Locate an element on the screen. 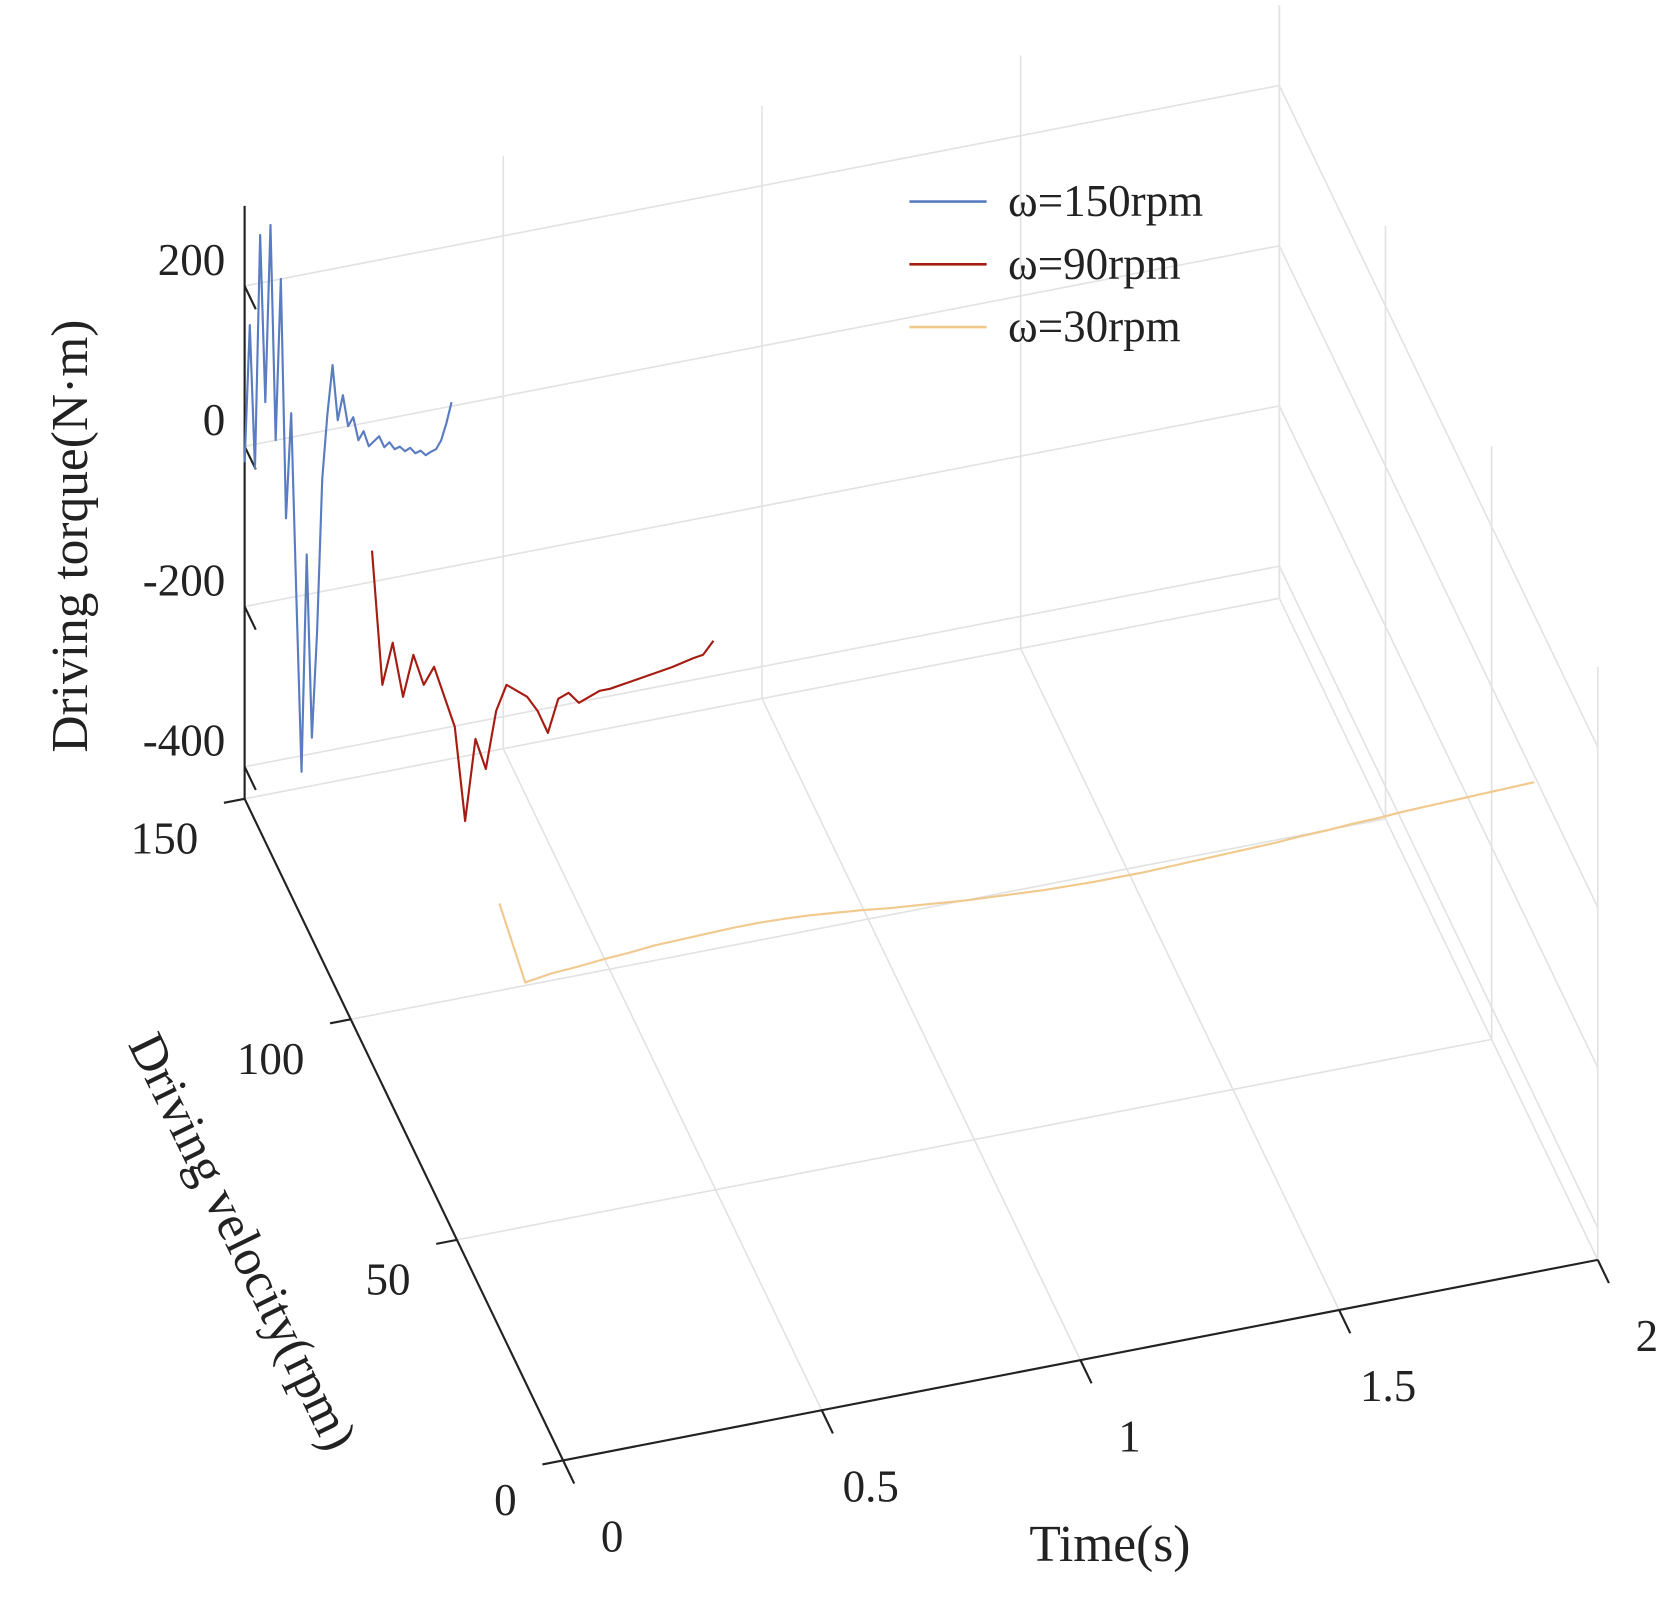  z-tick-label: 0 is located at coordinates (214, 420).